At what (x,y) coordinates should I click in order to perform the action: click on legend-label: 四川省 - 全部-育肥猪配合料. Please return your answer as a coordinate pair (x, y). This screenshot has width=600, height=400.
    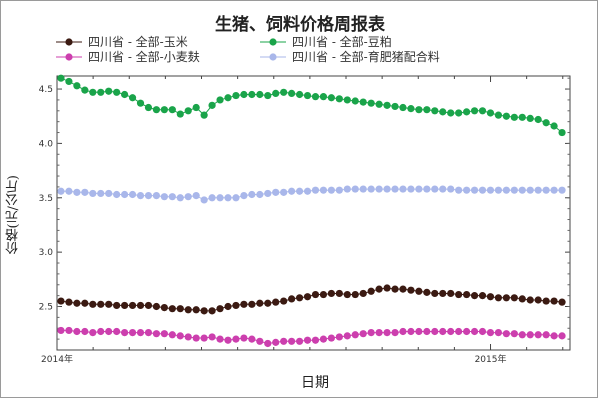
    Looking at the image, I should click on (366, 56).